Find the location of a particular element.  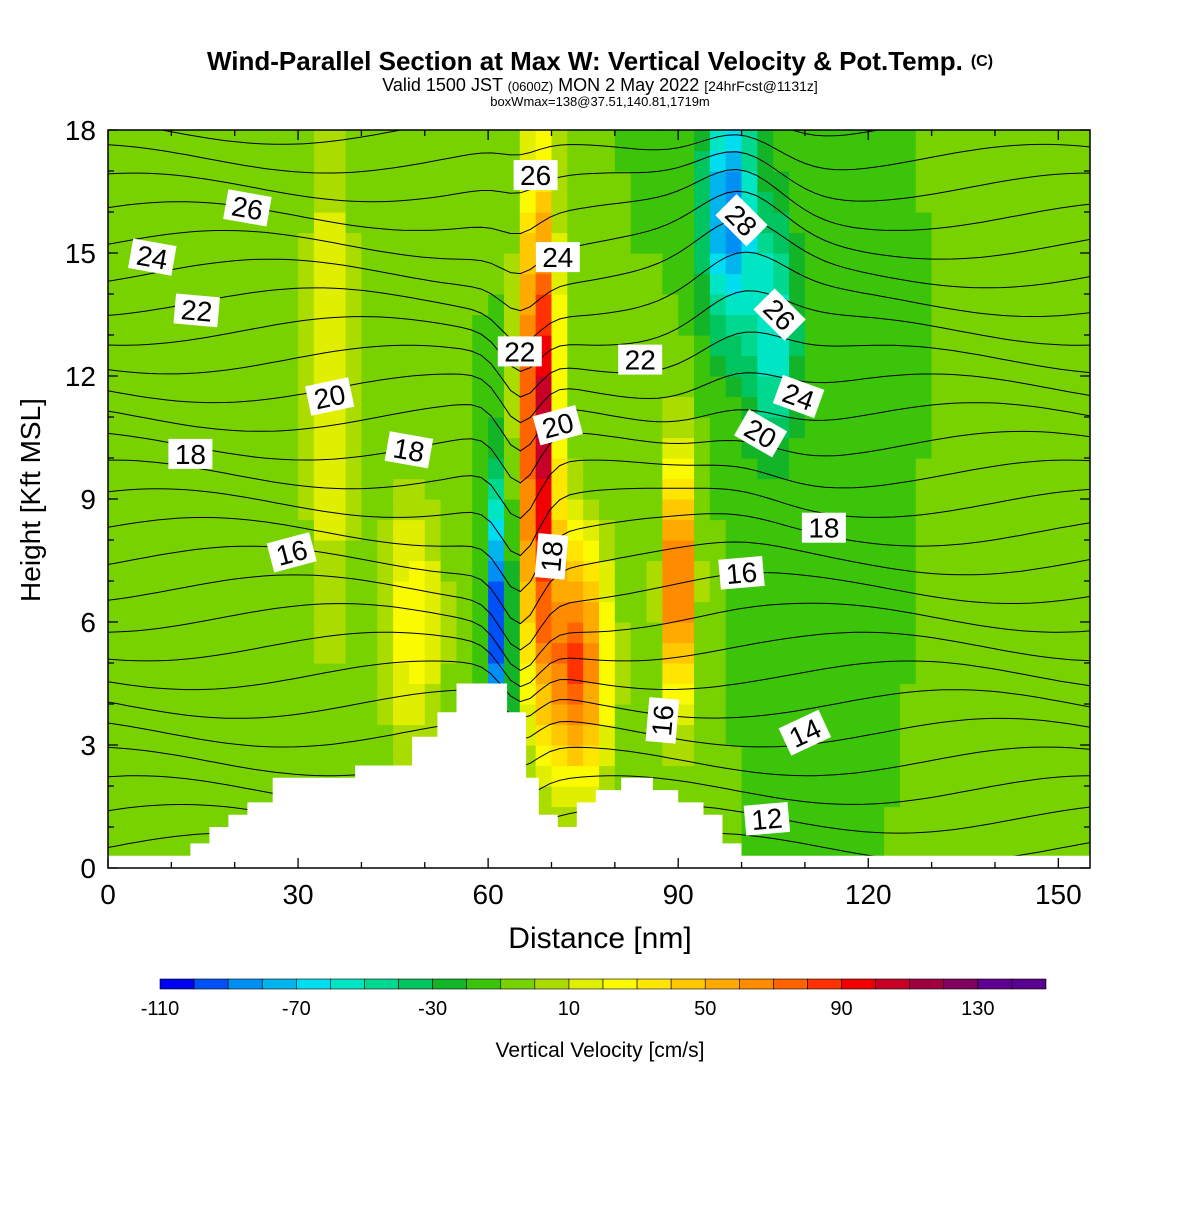

x-tick-label: 120 is located at coordinates (868, 894).